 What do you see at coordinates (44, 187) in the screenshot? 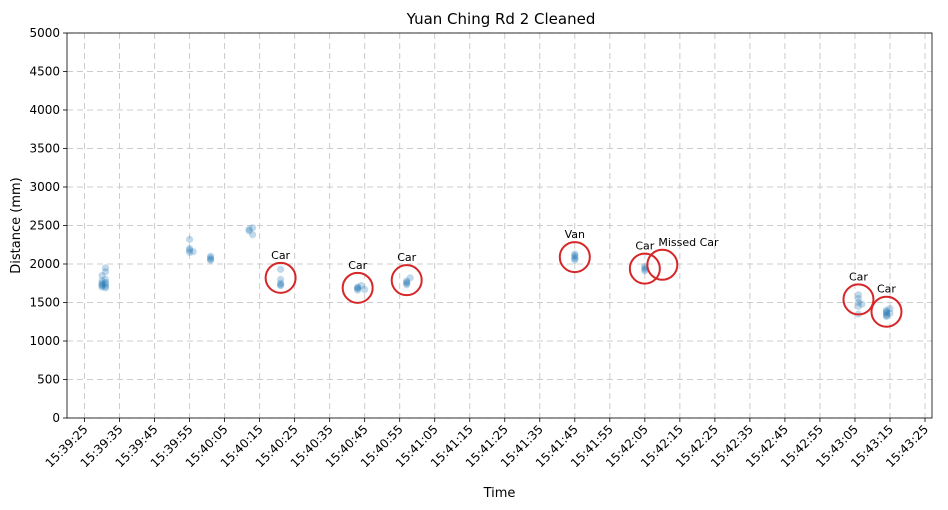
I see `y-tick-label: 3000` at bounding box center [44, 187].